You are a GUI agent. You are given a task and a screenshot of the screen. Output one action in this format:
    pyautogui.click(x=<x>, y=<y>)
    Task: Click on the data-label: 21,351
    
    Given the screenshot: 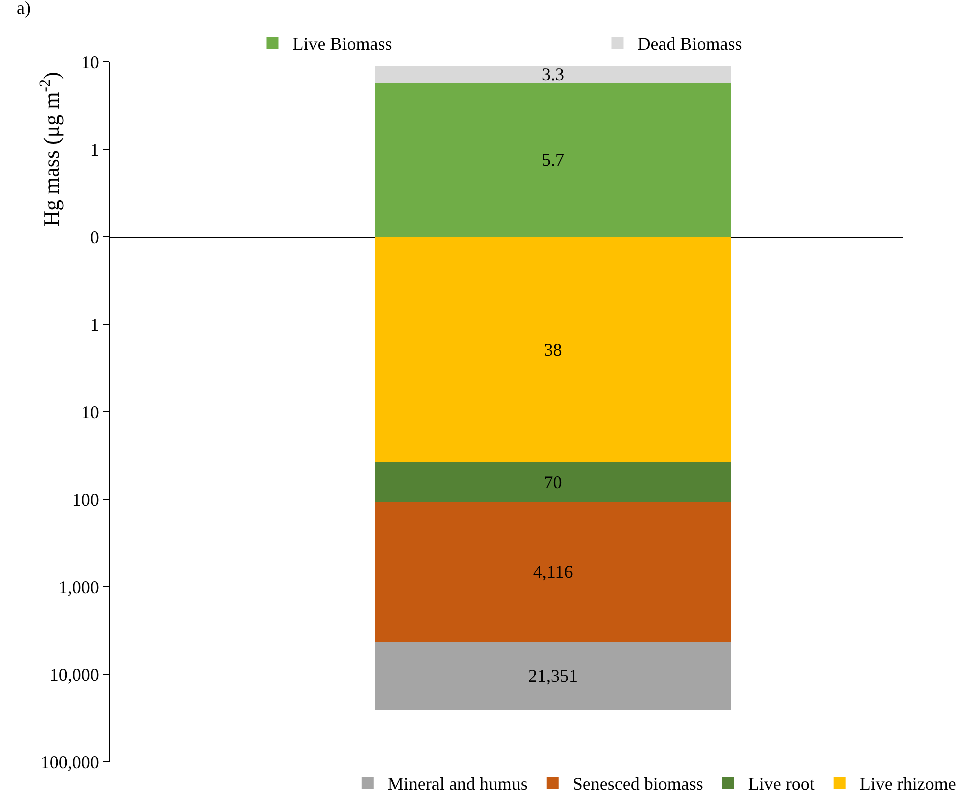 What is the action you would take?
    pyautogui.click(x=553, y=676)
    